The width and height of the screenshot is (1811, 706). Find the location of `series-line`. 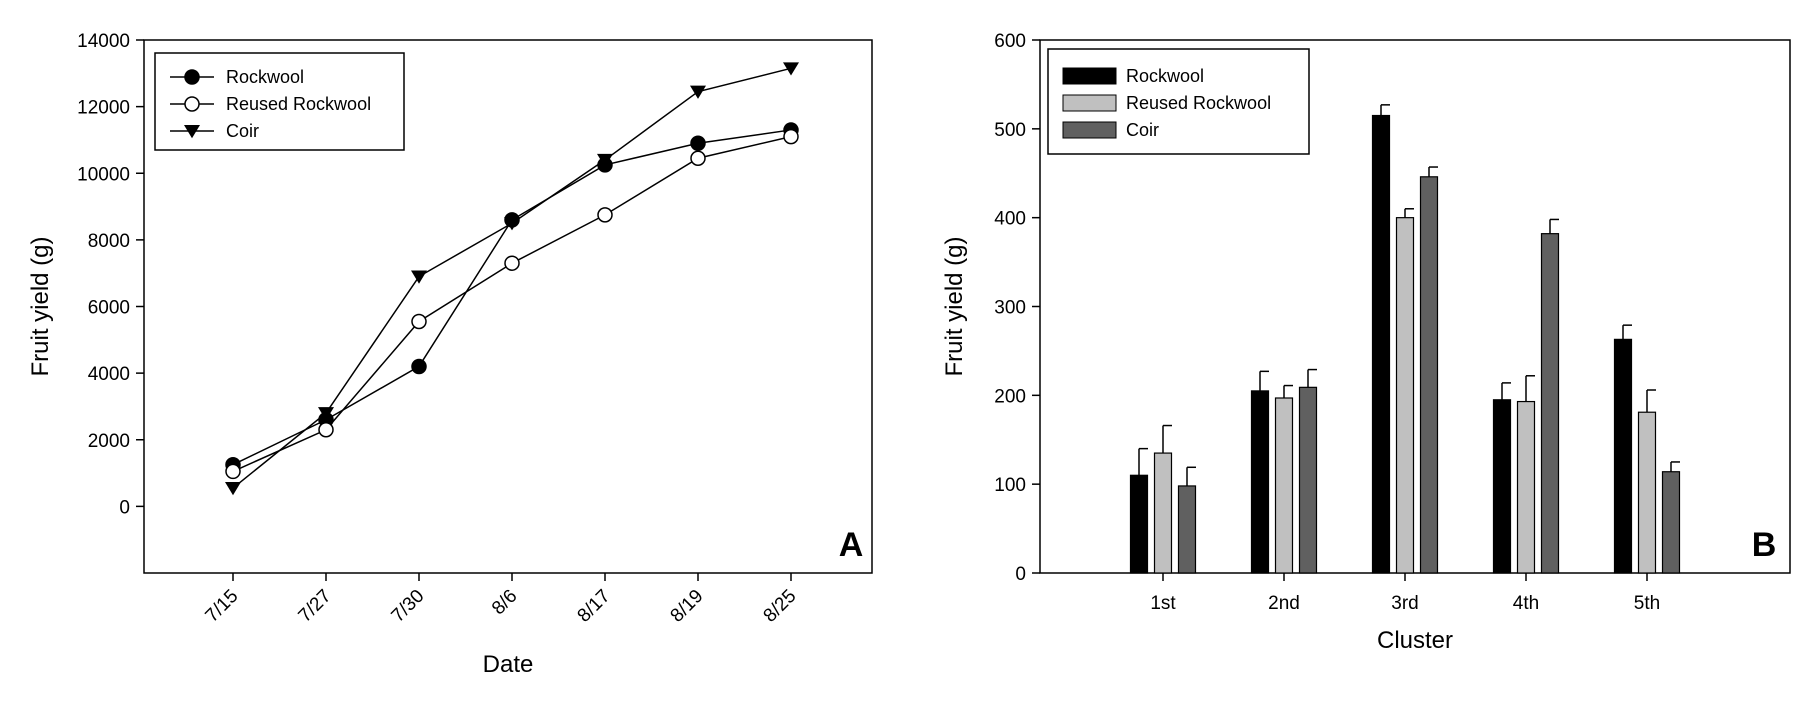

series-line is located at coordinates (512, 297).